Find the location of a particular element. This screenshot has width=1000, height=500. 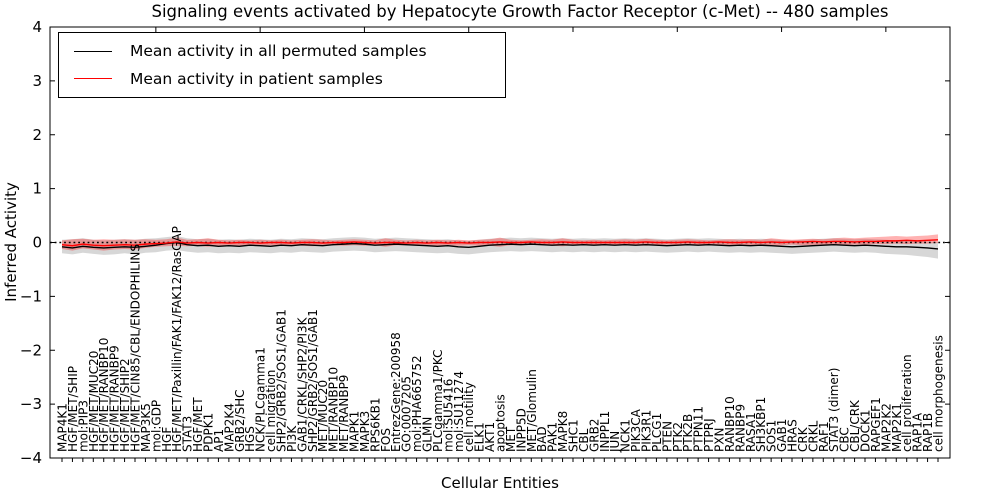

x-tick-label: JUN is located at coordinates (615, 442).